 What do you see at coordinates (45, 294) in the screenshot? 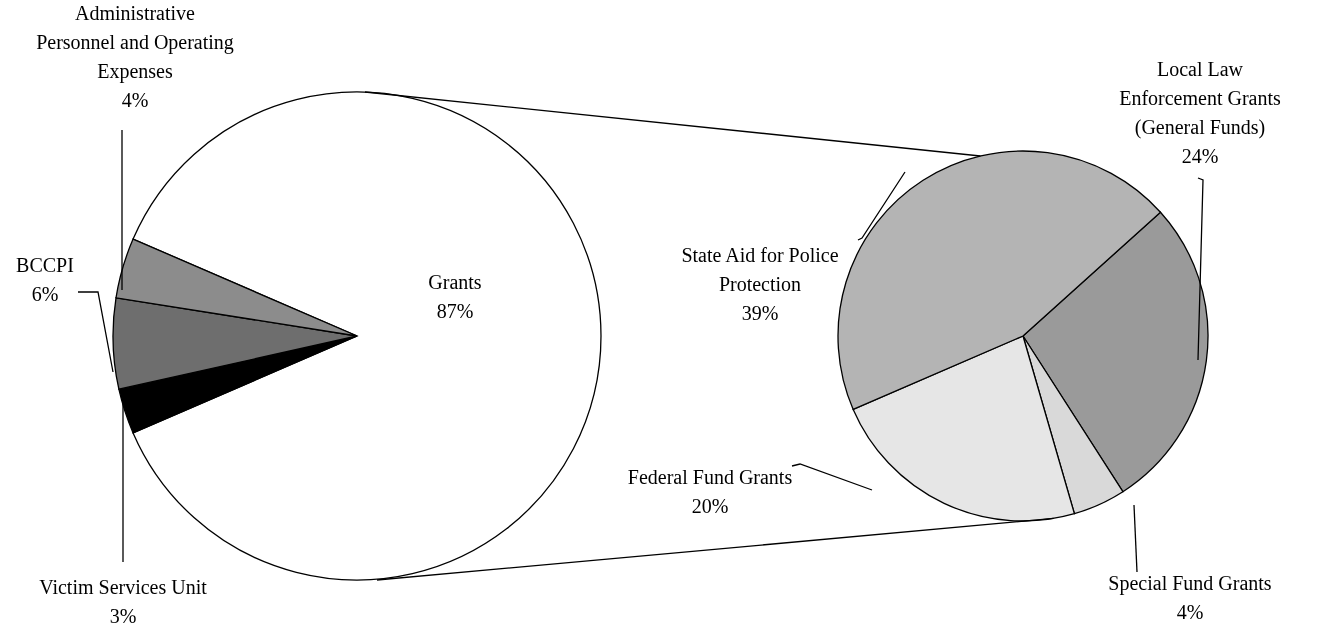
I see `data-label: 6%` at bounding box center [45, 294].